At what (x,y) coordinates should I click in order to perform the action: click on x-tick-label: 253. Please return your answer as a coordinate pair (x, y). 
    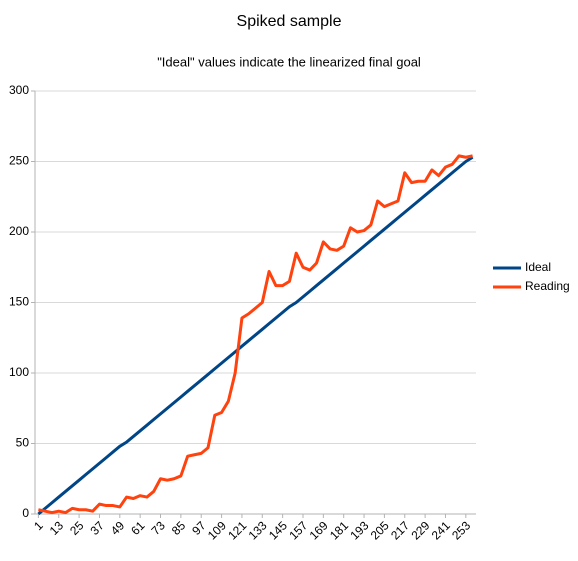
    Looking at the image, I should click on (461, 530).